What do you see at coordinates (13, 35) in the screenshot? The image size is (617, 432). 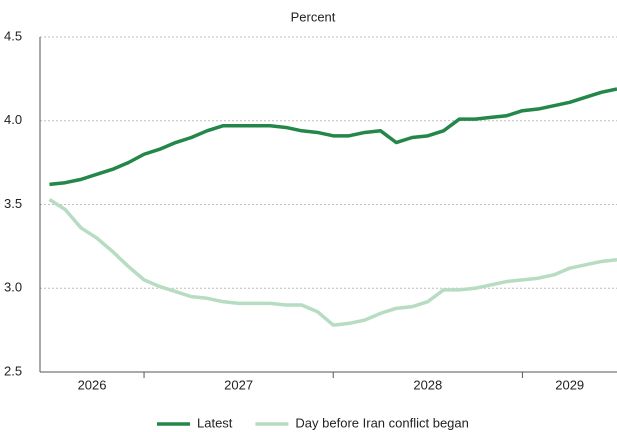 I see `y-tick-label: 4.5` at bounding box center [13, 35].